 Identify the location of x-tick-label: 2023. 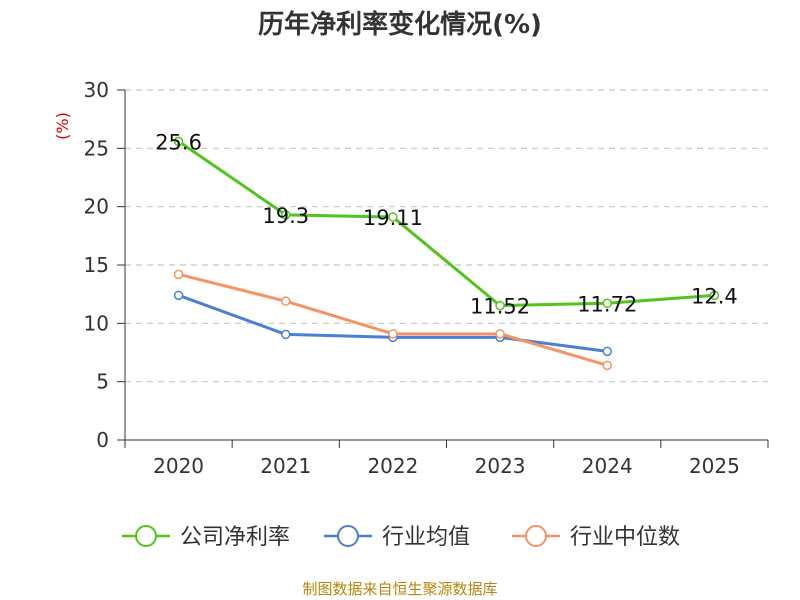
(500, 466).